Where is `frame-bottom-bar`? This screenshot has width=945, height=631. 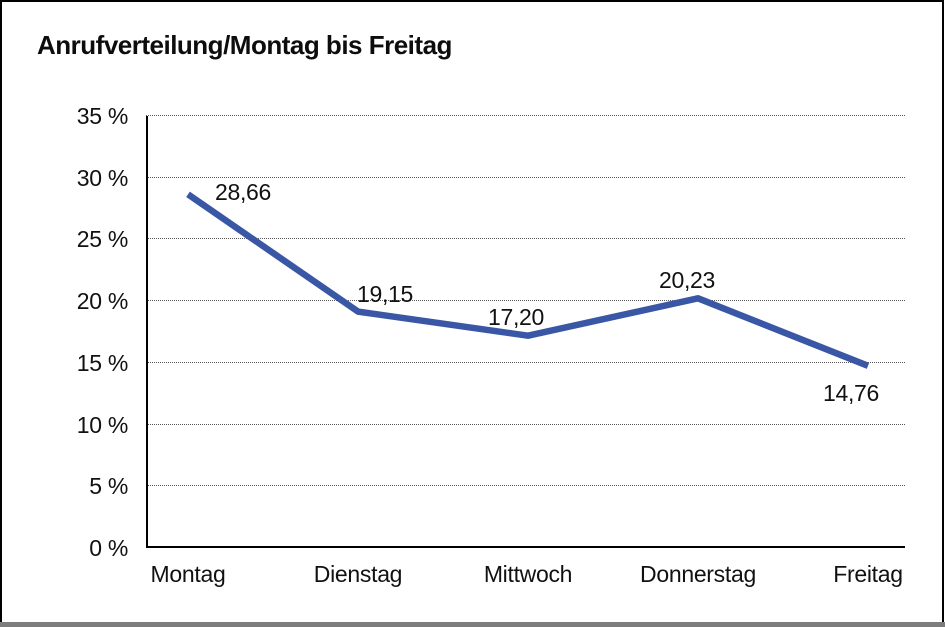 frame-bottom-bar is located at coordinates (472, 624).